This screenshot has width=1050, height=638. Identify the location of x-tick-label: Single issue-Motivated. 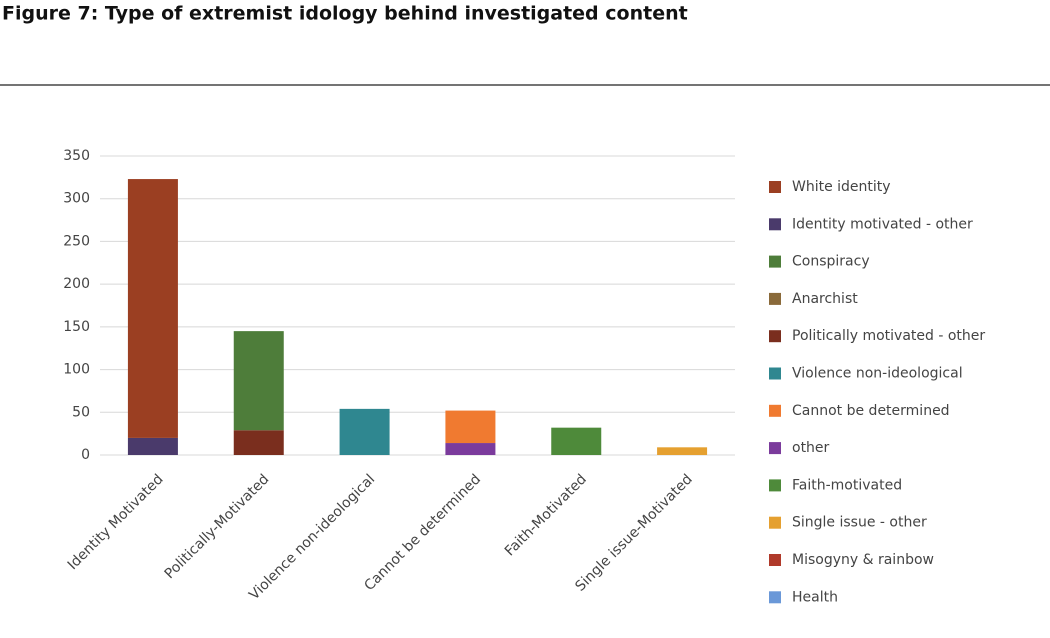
(633, 532).